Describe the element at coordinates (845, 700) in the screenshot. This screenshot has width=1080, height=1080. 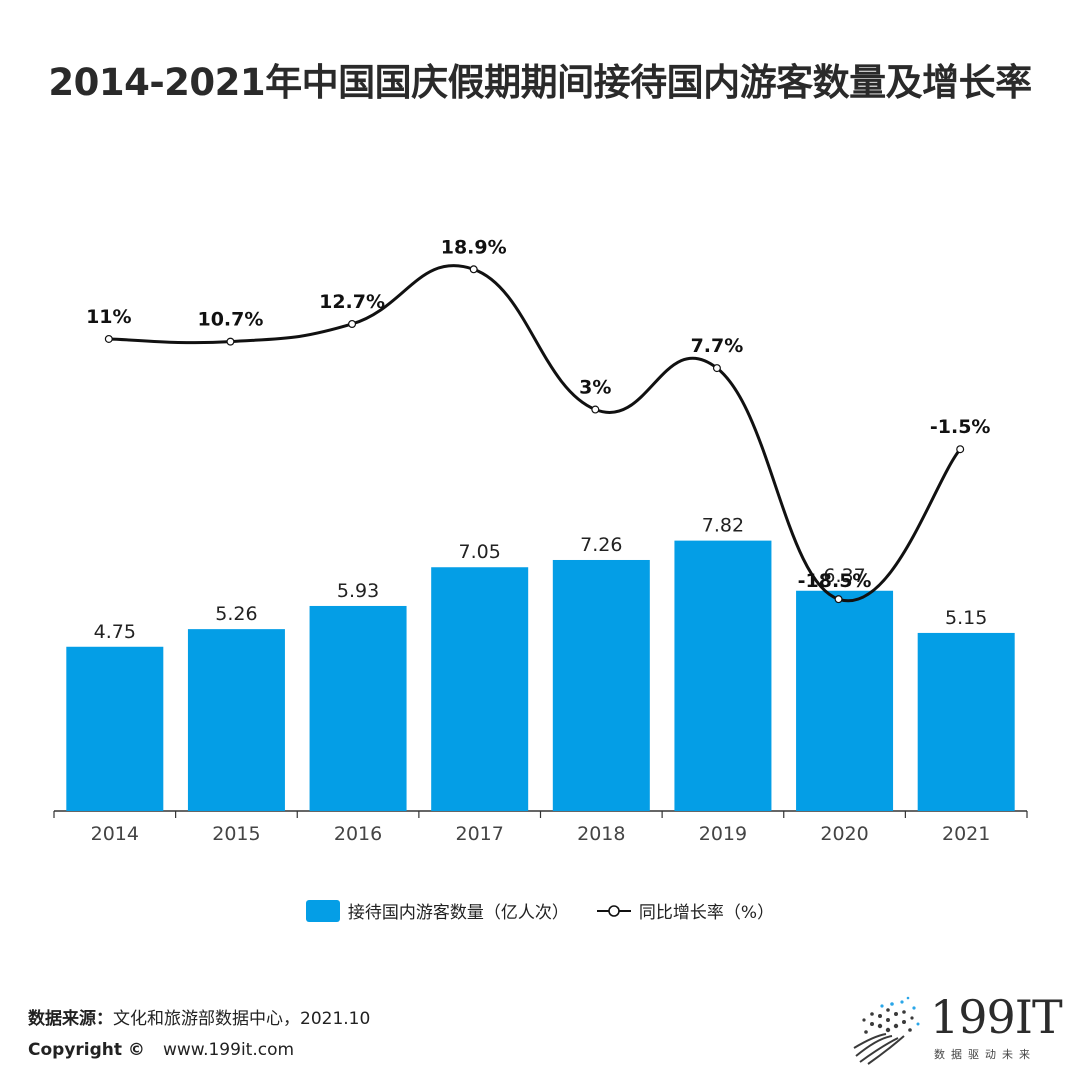
I see `bar-2020` at that location.